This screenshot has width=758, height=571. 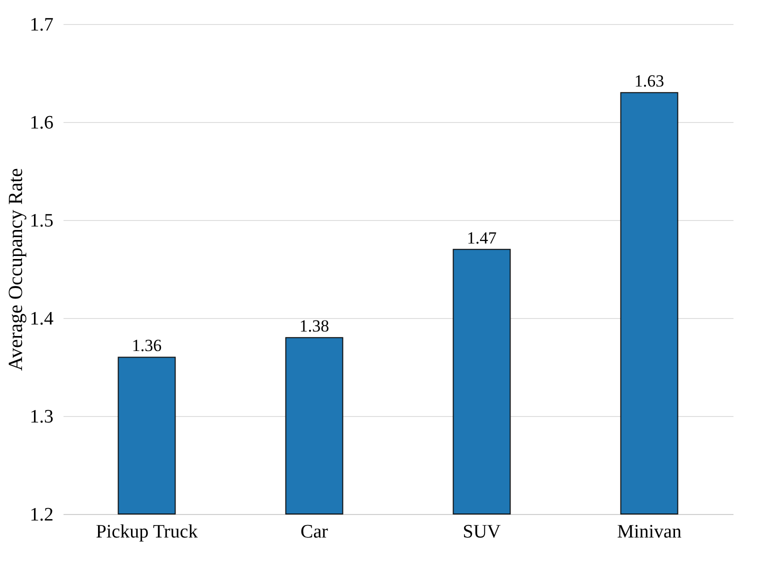 I want to click on y-tick-label: 1.3, so click(x=42, y=417).